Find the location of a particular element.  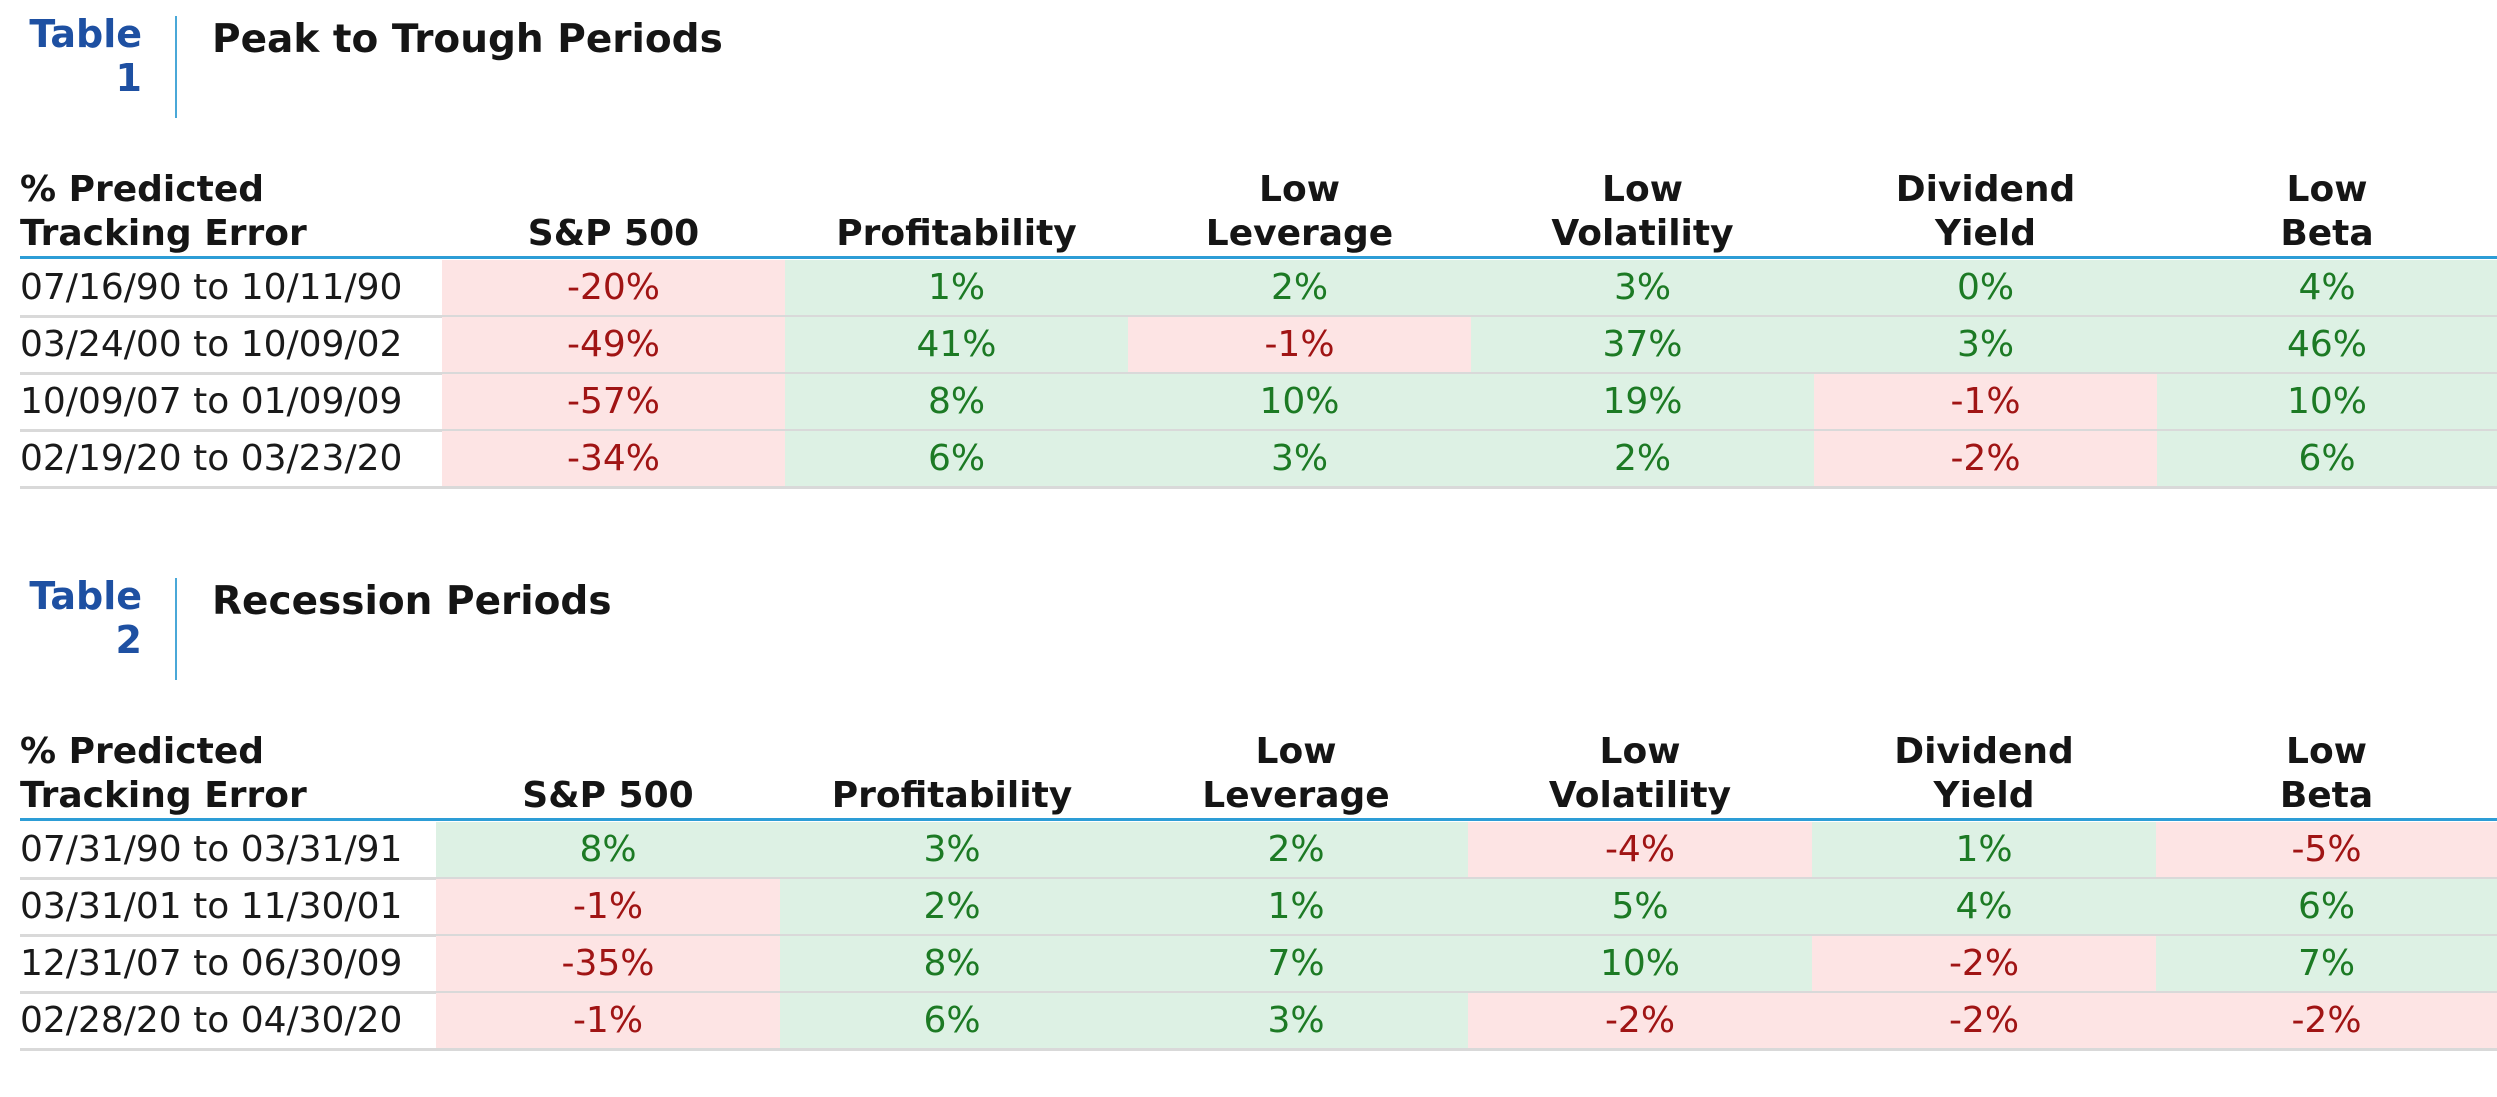

value-cell: -35% is located at coordinates (608, 964).